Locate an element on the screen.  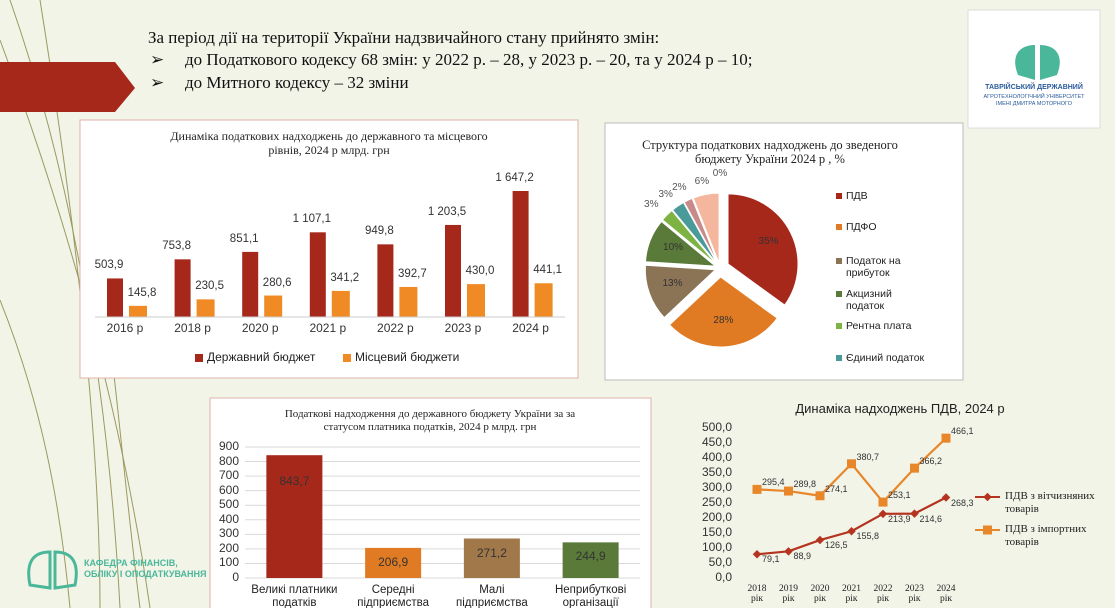
data-label: 289,8 is located at coordinates (805, 484).